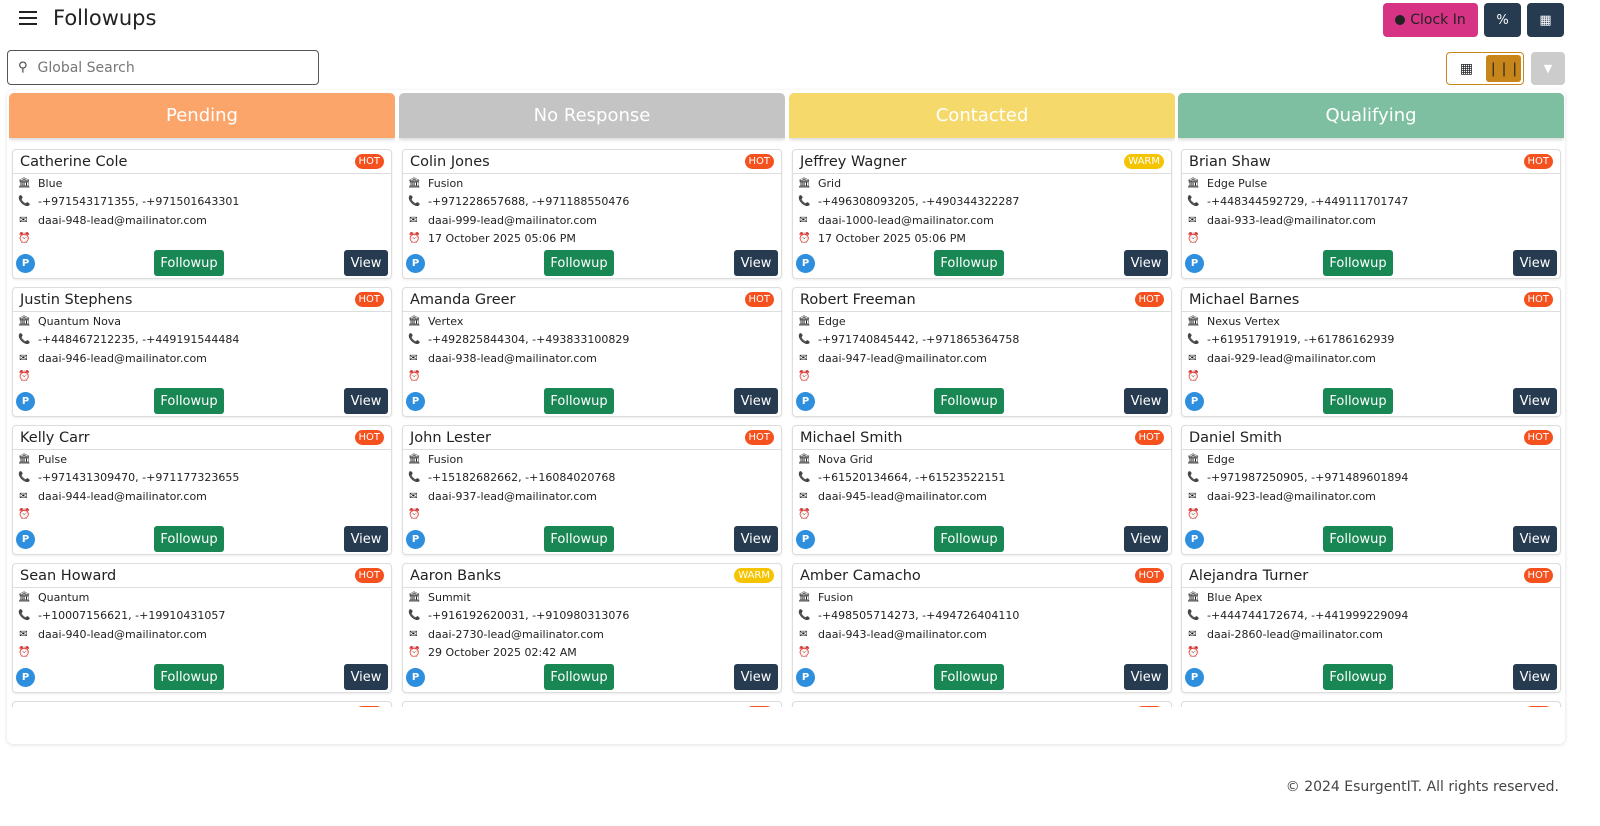 The height and width of the screenshot is (826, 1600). I want to click on email: daai-940-lead@mailinator.com, so click(122, 634).